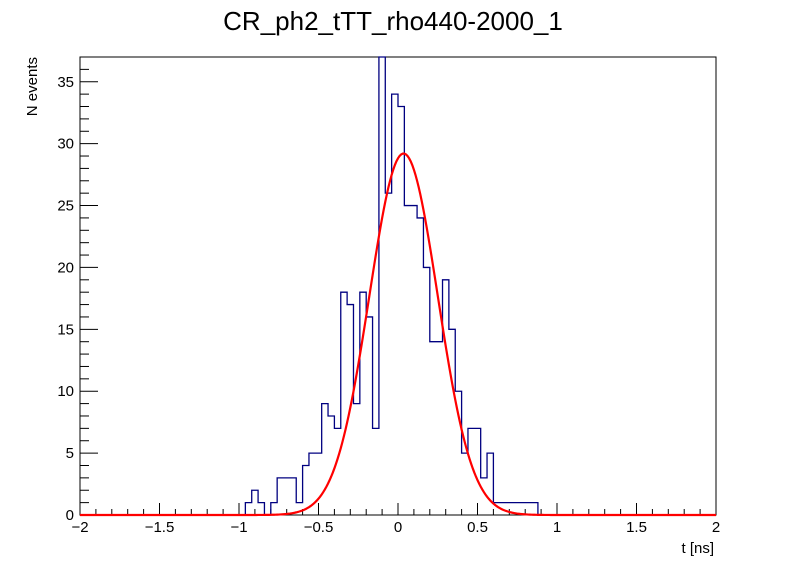 Image resolution: width=796 pixels, height=572 pixels. What do you see at coordinates (393, 21) in the screenshot?
I see `chart-title: CR_ph2_tTT_rho440-2000_1` at bounding box center [393, 21].